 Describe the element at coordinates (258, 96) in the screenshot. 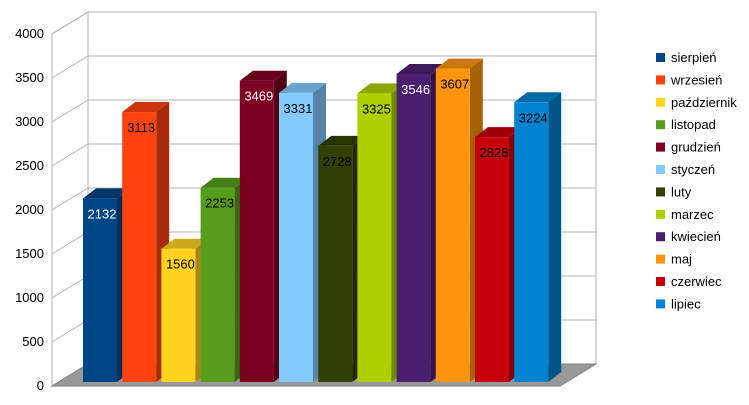

I see `data-label: 3469` at that location.